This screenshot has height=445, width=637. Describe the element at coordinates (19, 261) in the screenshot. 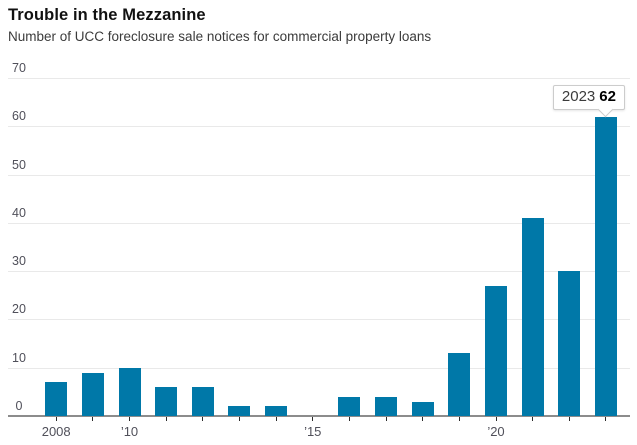

I see `y-tick-label-30: 30` at that location.